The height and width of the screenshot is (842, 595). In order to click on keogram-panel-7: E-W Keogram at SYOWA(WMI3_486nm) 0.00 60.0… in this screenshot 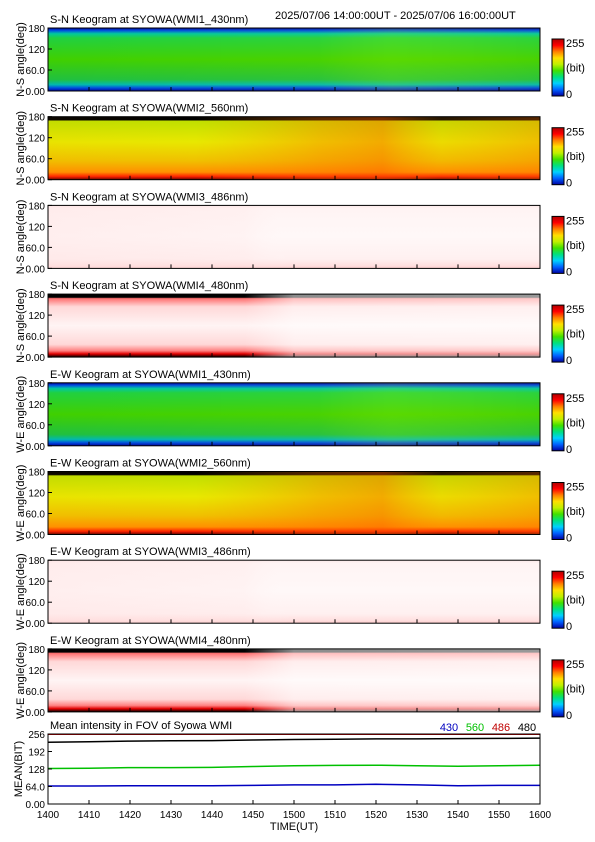, I will do `click(300, 589)`.